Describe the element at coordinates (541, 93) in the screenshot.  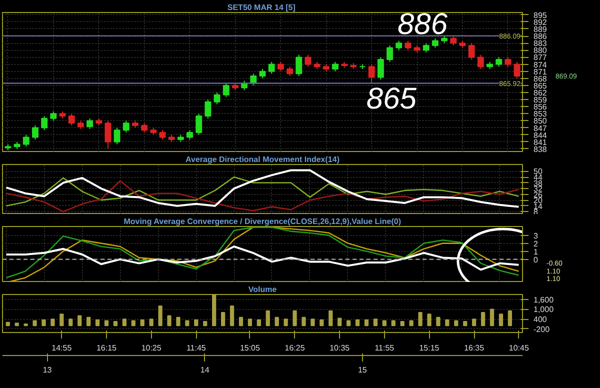
I see `y-tick-label: 862` at that location.